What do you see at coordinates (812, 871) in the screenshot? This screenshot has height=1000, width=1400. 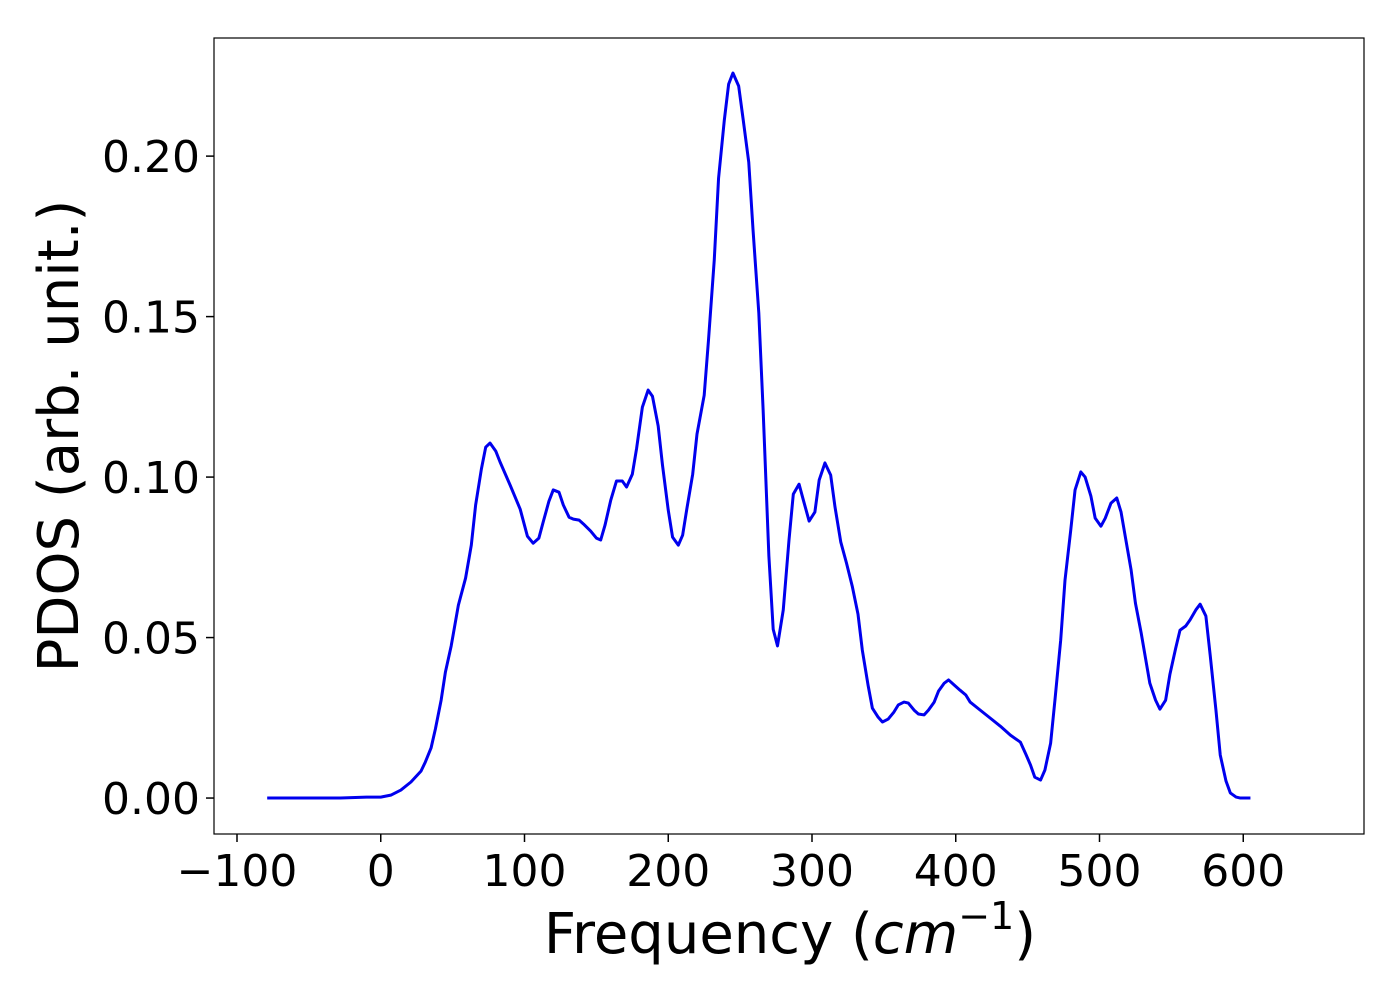 I see `x-tick-label: 300` at bounding box center [812, 871].